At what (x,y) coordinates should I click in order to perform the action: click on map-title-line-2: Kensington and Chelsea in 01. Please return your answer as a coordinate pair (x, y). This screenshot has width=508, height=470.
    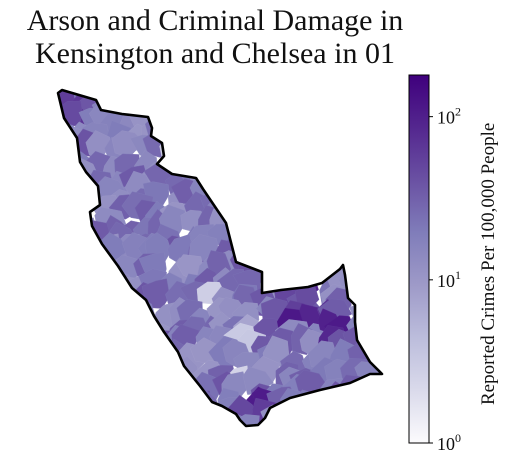
    Looking at the image, I should click on (215, 53).